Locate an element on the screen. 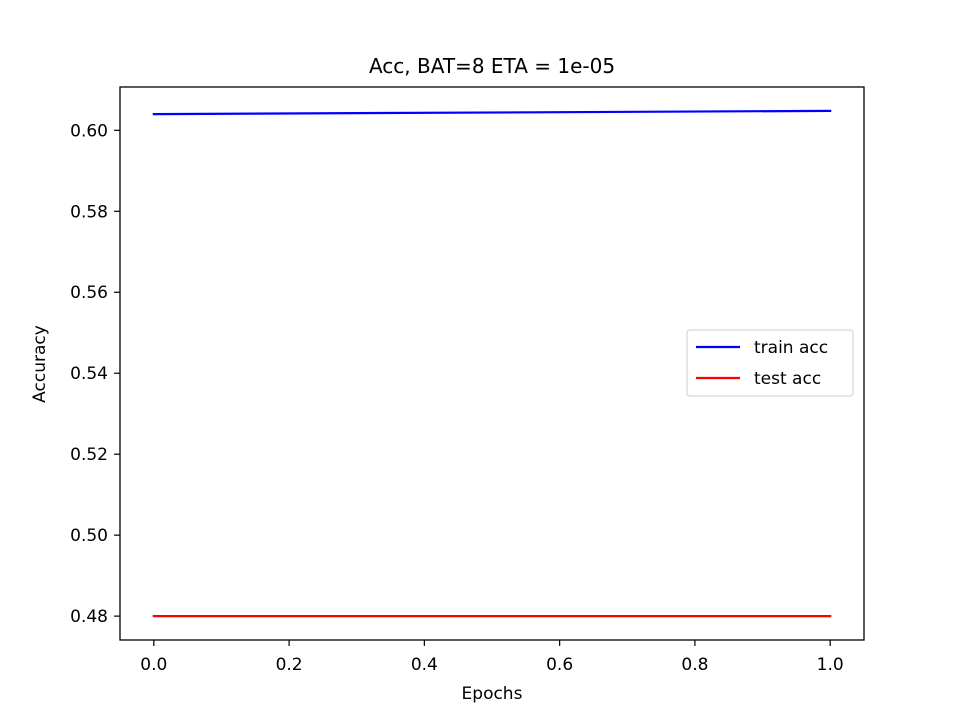  y-tick-label: 0.56 is located at coordinates (89, 293).